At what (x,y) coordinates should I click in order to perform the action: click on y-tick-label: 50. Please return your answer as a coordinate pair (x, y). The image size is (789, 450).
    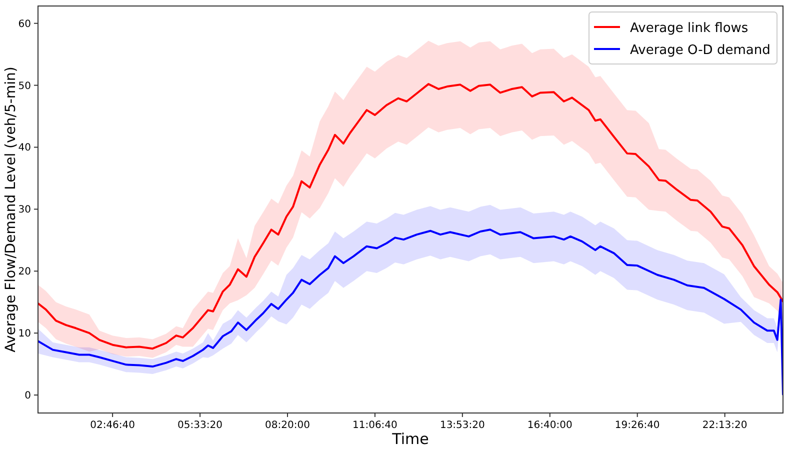
    Looking at the image, I should click on (24, 86).